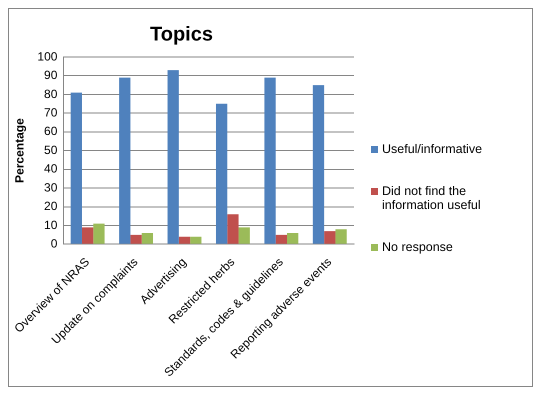 The image size is (541, 395). What do you see at coordinates (51, 205) in the screenshot?
I see `y-tick-label: 20` at bounding box center [51, 205].